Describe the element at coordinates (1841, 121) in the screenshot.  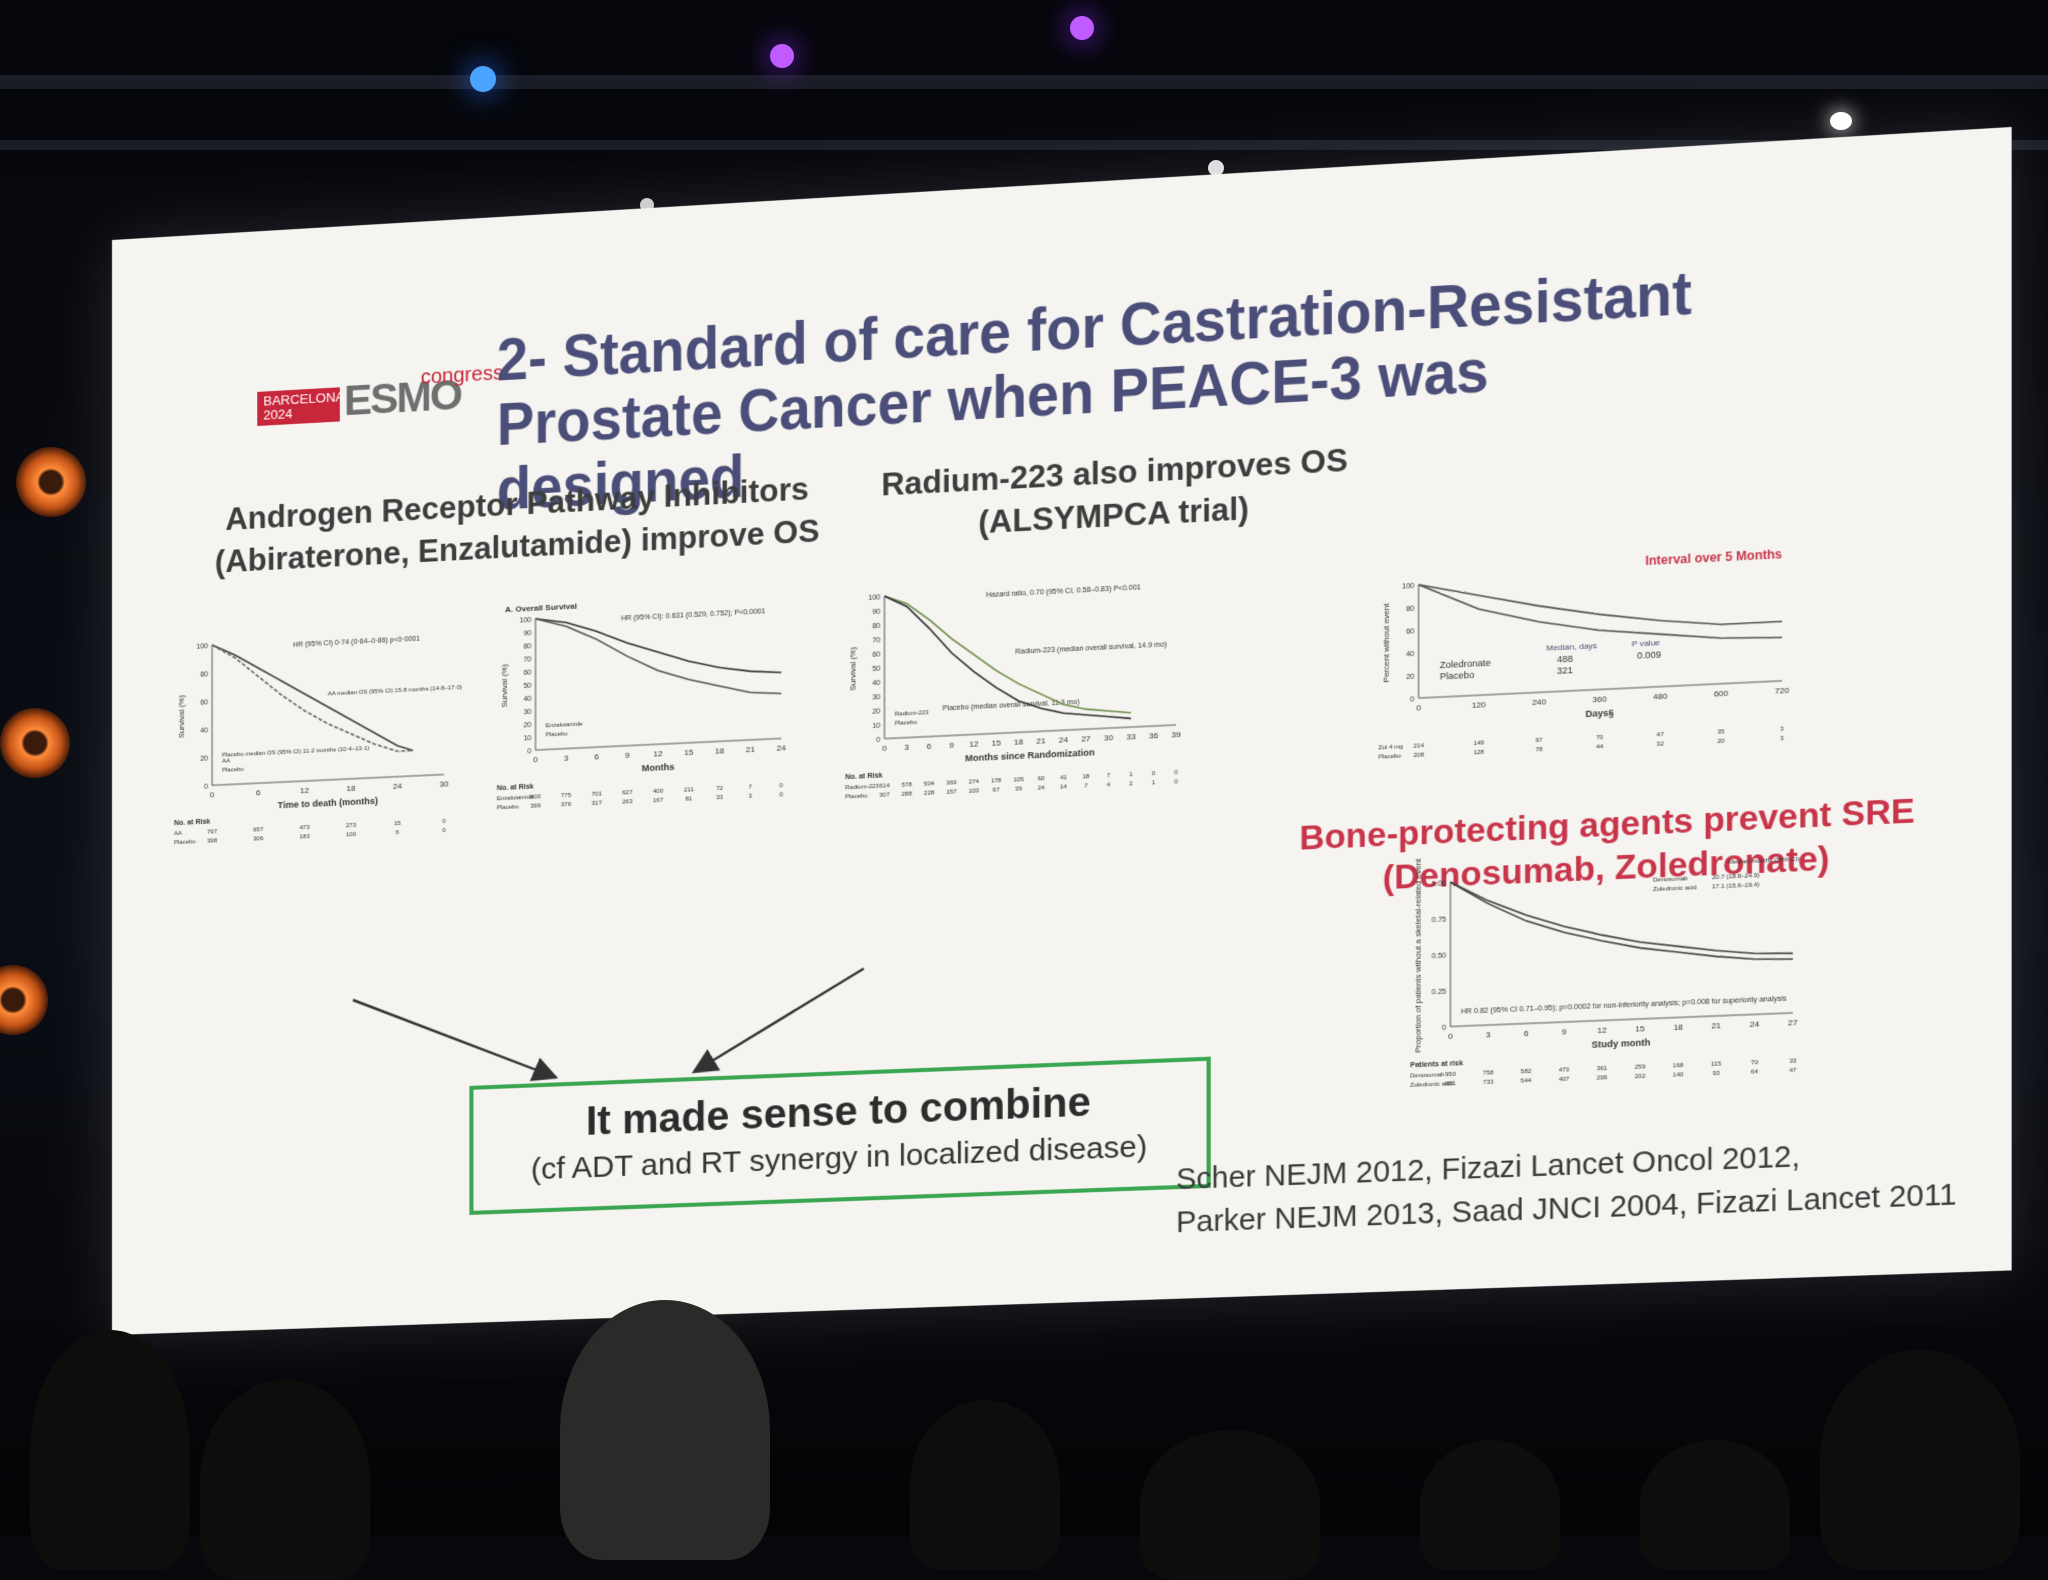
I see `stage-light-white` at that location.